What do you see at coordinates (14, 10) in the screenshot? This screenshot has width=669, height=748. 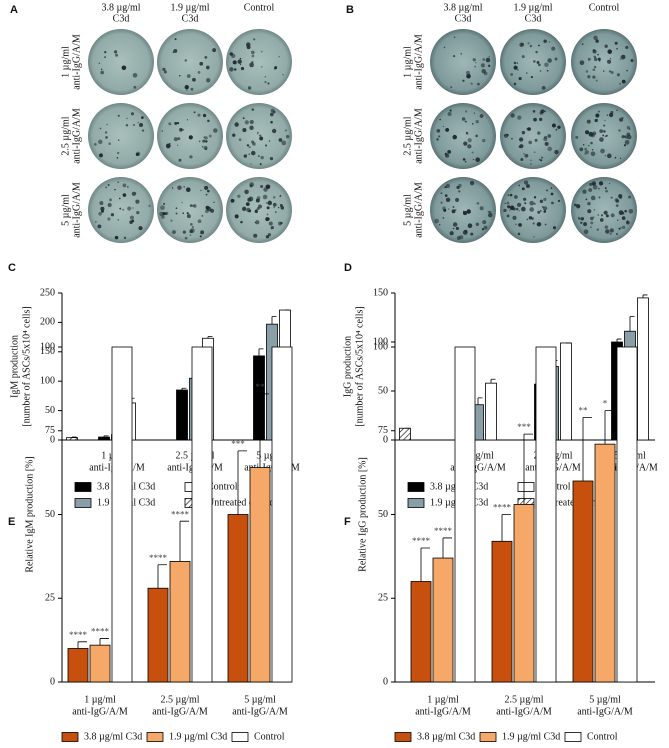 I see `panel-label: A` at bounding box center [14, 10].